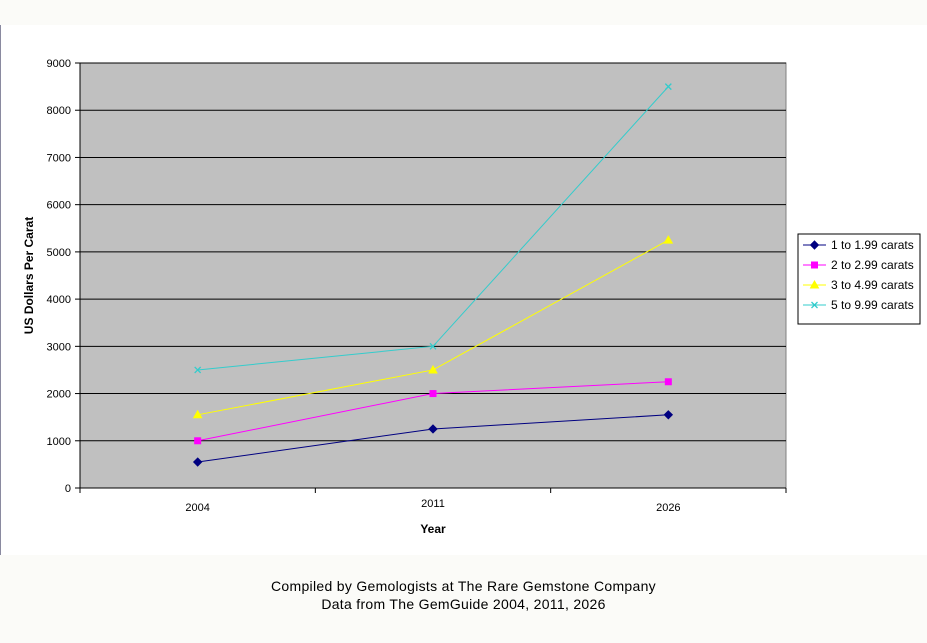  I want to click on y-tick-label-3000: 3000, so click(59, 347).